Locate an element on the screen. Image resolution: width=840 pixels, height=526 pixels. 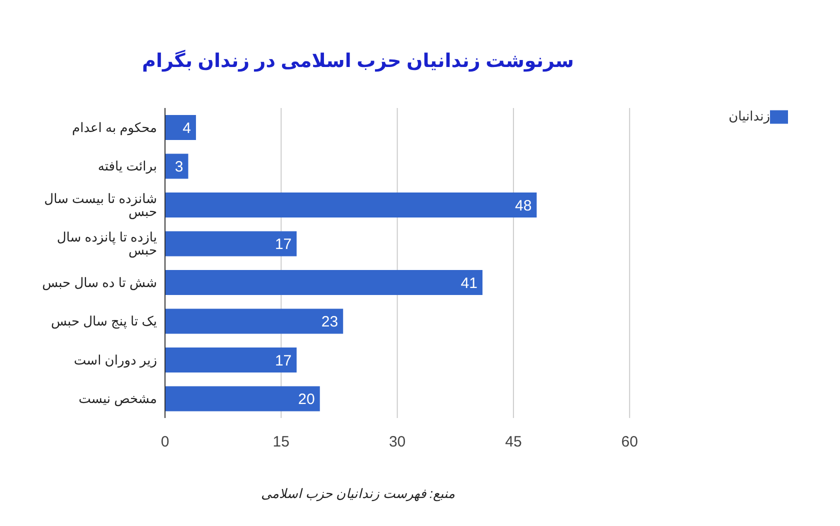
y-tick-label: مشخص نیست is located at coordinates (117, 399).